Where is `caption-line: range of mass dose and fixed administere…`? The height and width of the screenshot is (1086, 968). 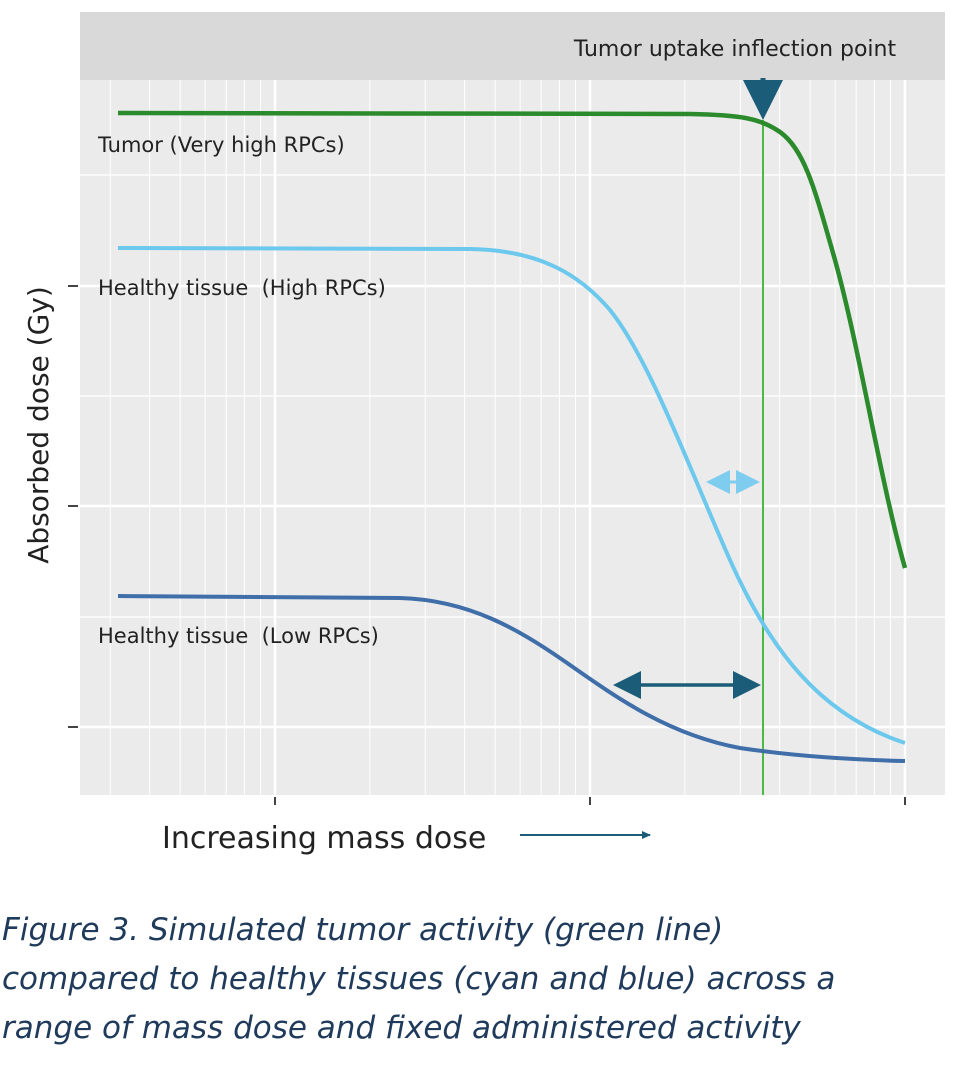
caption-line: range of mass dose and fixed administere… is located at coordinates (401, 1028).